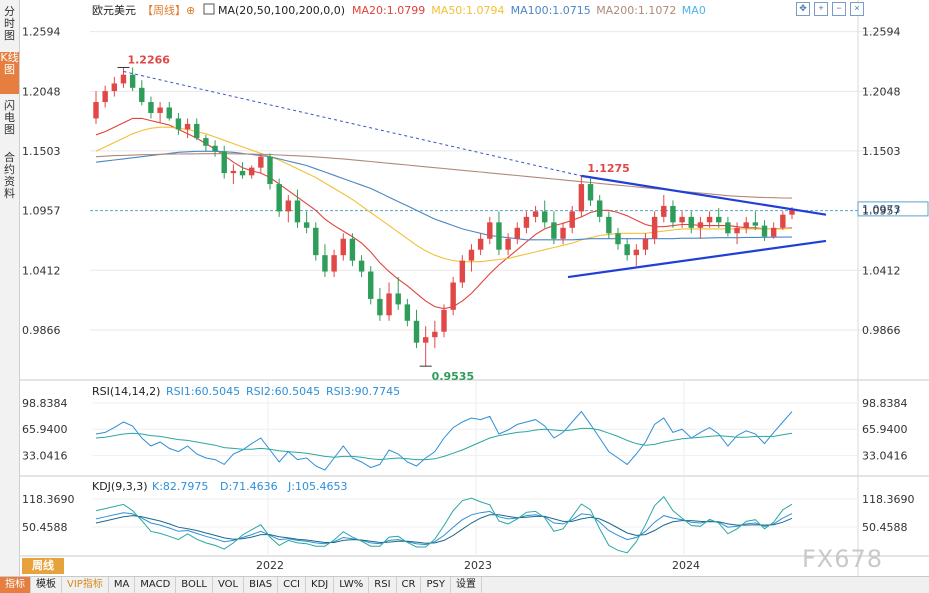  What do you see at coordinates (352, 585) in the screenshot?
I see `indicator-tab-10: LW%` at bounding box center [352, 585].